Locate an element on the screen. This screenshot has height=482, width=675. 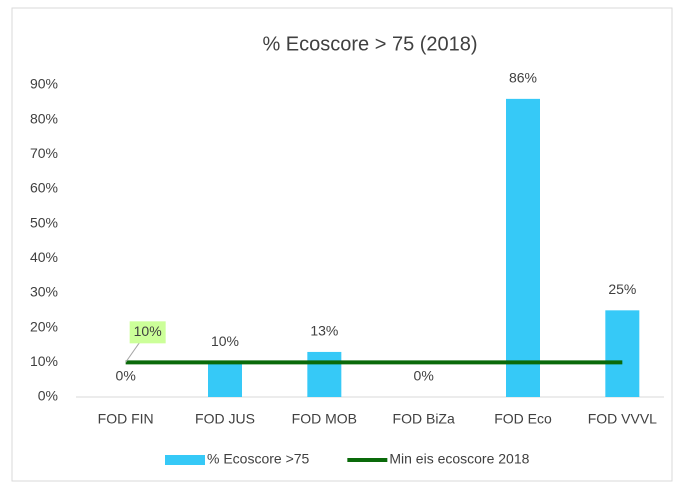
y-tick-label: 20% is located at coordinates (44, 326).